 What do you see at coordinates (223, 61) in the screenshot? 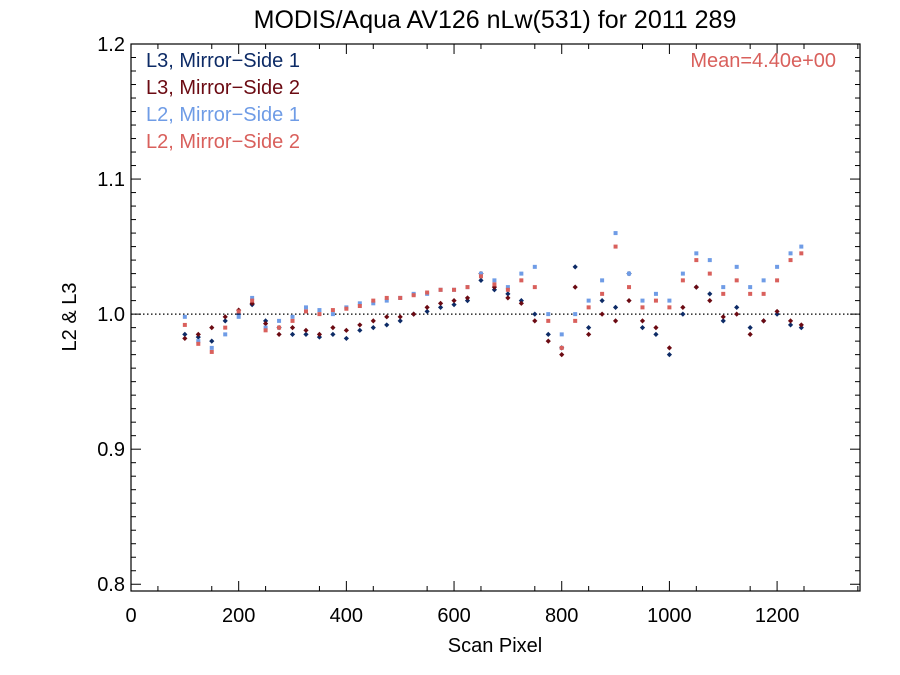
I see `legend-entry: L3, Mirror−Side 1` at bounding box center [223, 61].